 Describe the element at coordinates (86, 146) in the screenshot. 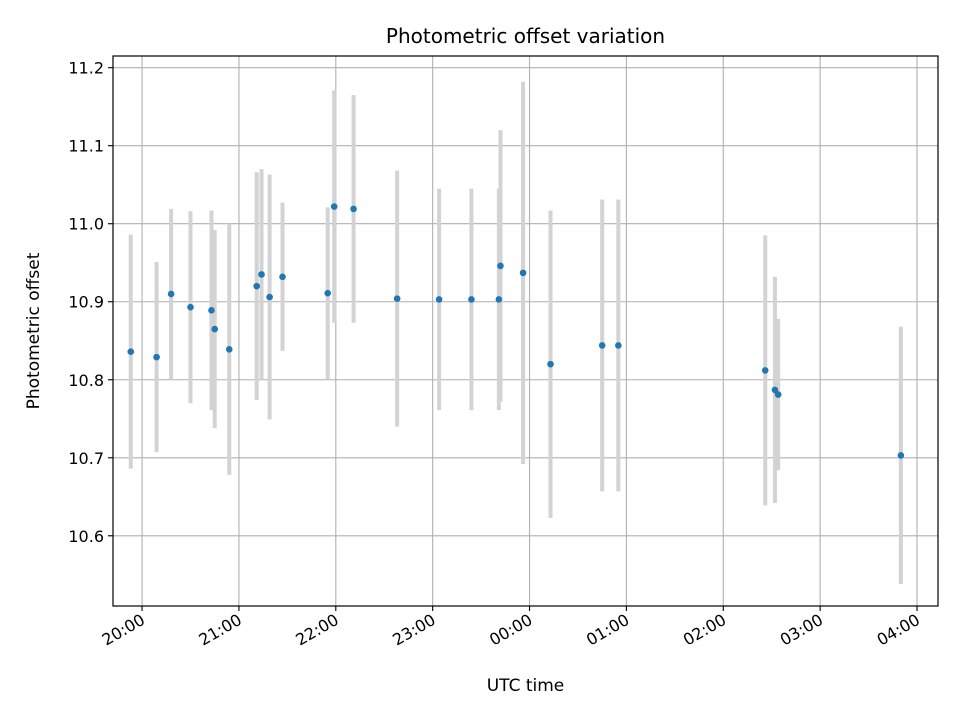

I see `y-tick-label: 11.1` at that location.